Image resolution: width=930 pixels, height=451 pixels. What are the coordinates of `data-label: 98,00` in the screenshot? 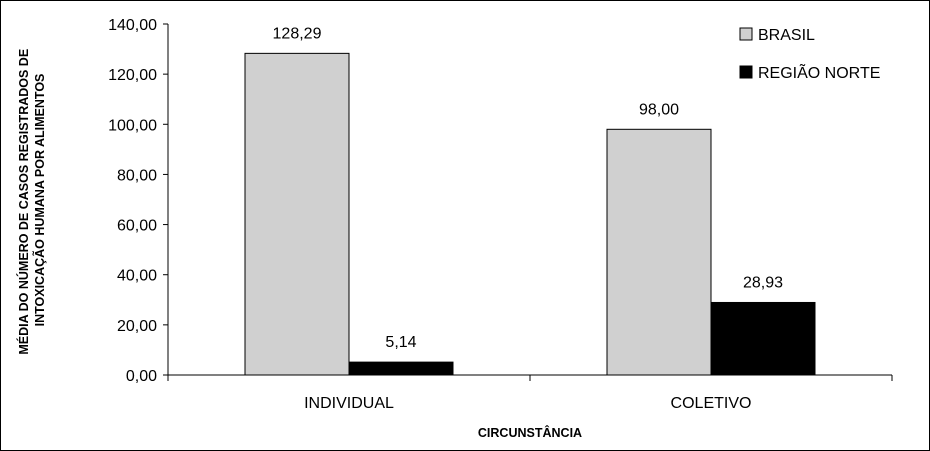 It's located at (659, 109).